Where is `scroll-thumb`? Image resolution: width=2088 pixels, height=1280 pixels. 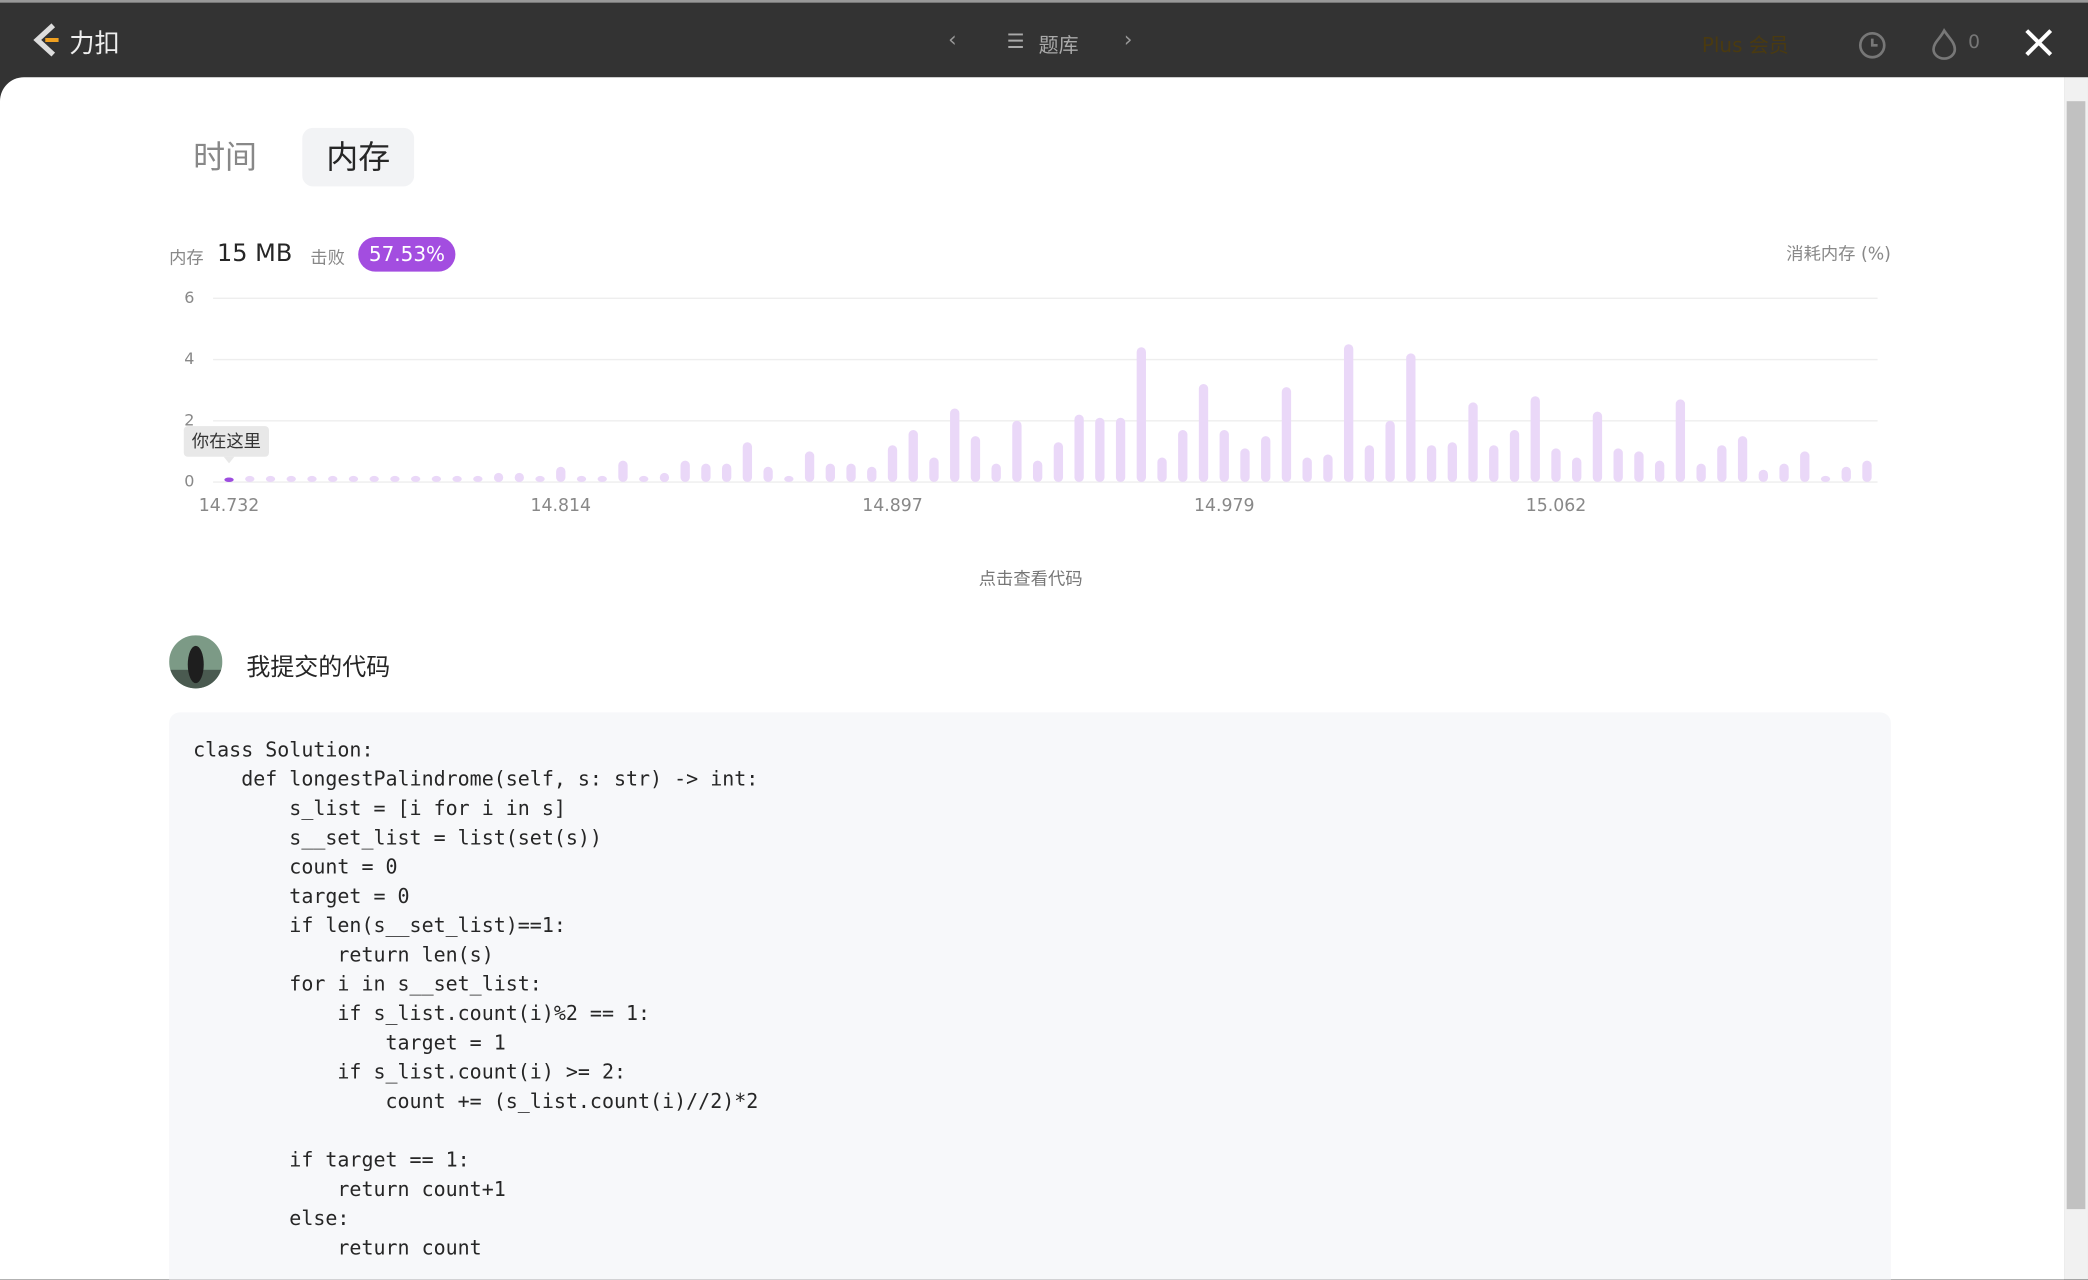 scroll-thumb is located at coordinates (2076, 655).